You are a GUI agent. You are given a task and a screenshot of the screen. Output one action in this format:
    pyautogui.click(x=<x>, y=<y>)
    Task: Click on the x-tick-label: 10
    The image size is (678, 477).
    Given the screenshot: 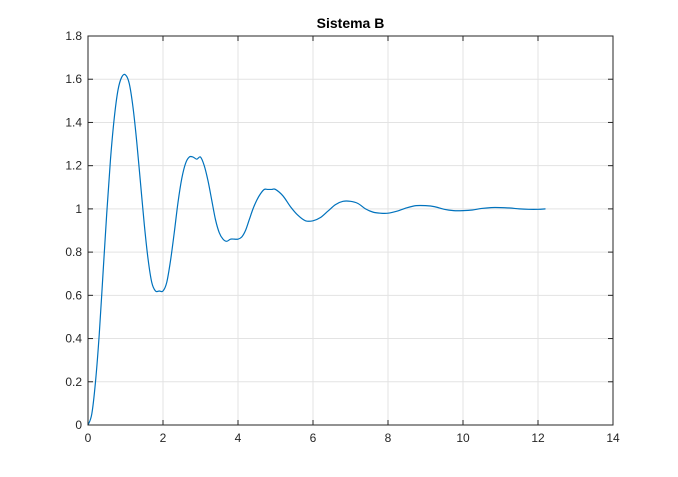 What is the action you would take?
    pyautogui.click(x=463, y=438)
    